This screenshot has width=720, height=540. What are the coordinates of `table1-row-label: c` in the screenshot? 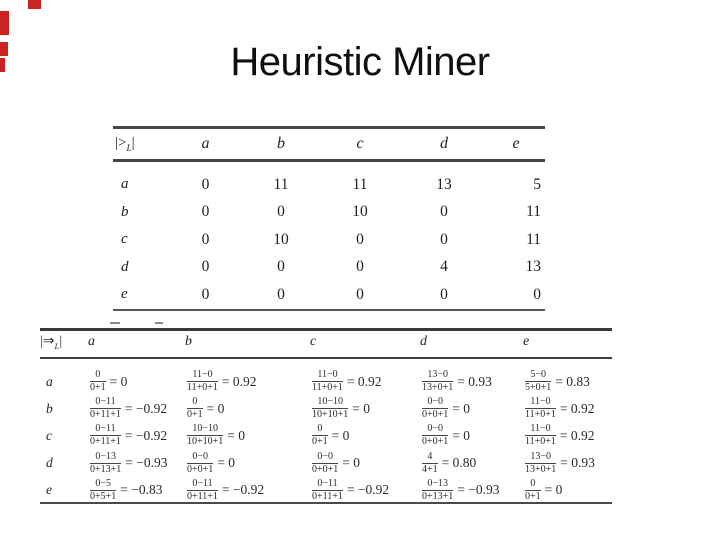 It's located at (124, 239).